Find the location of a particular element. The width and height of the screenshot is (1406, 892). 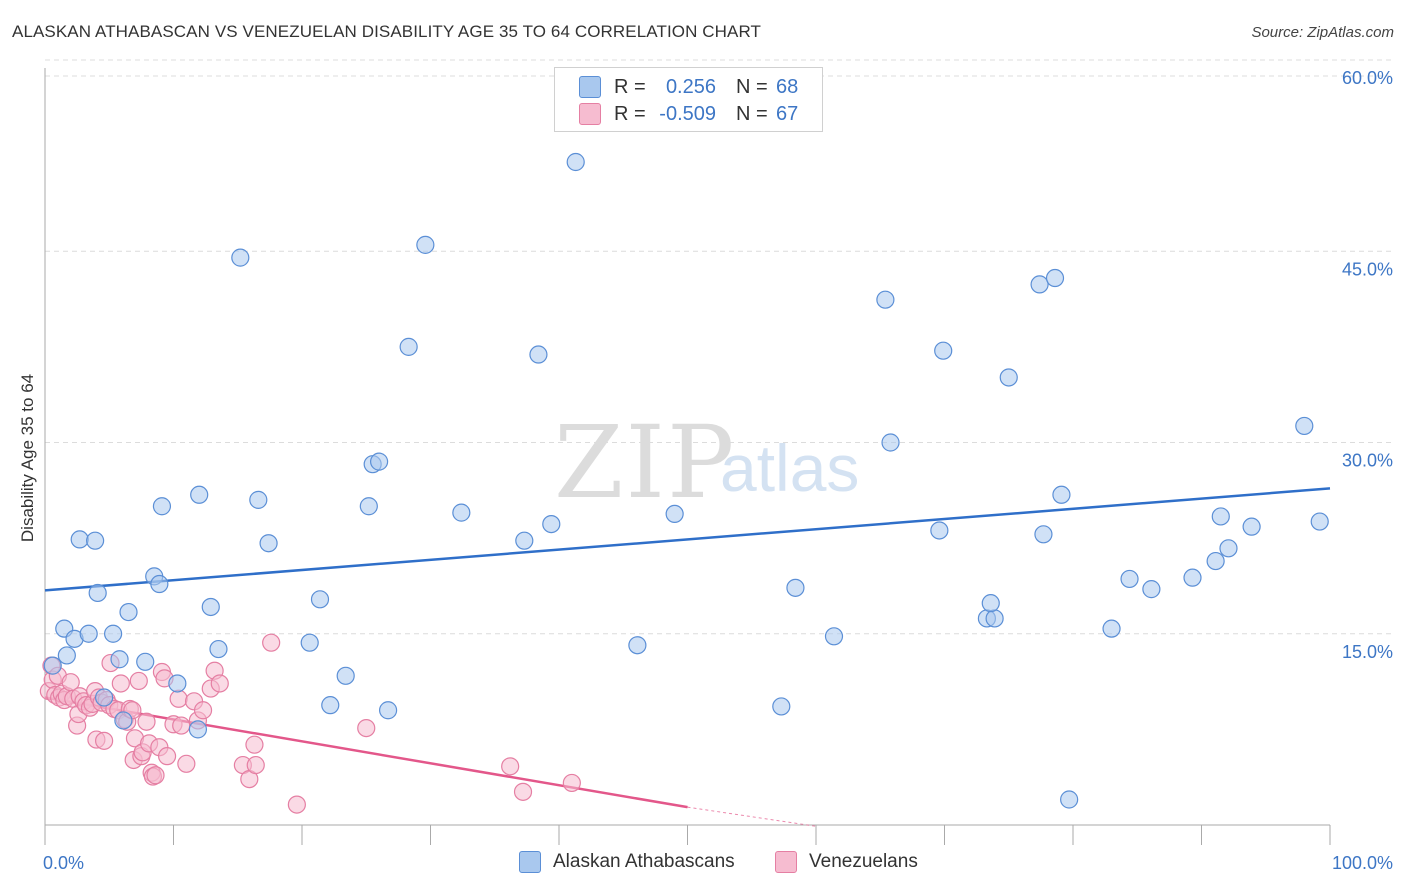

watermark-atlas: atlas is located at coordinates (790, 468).